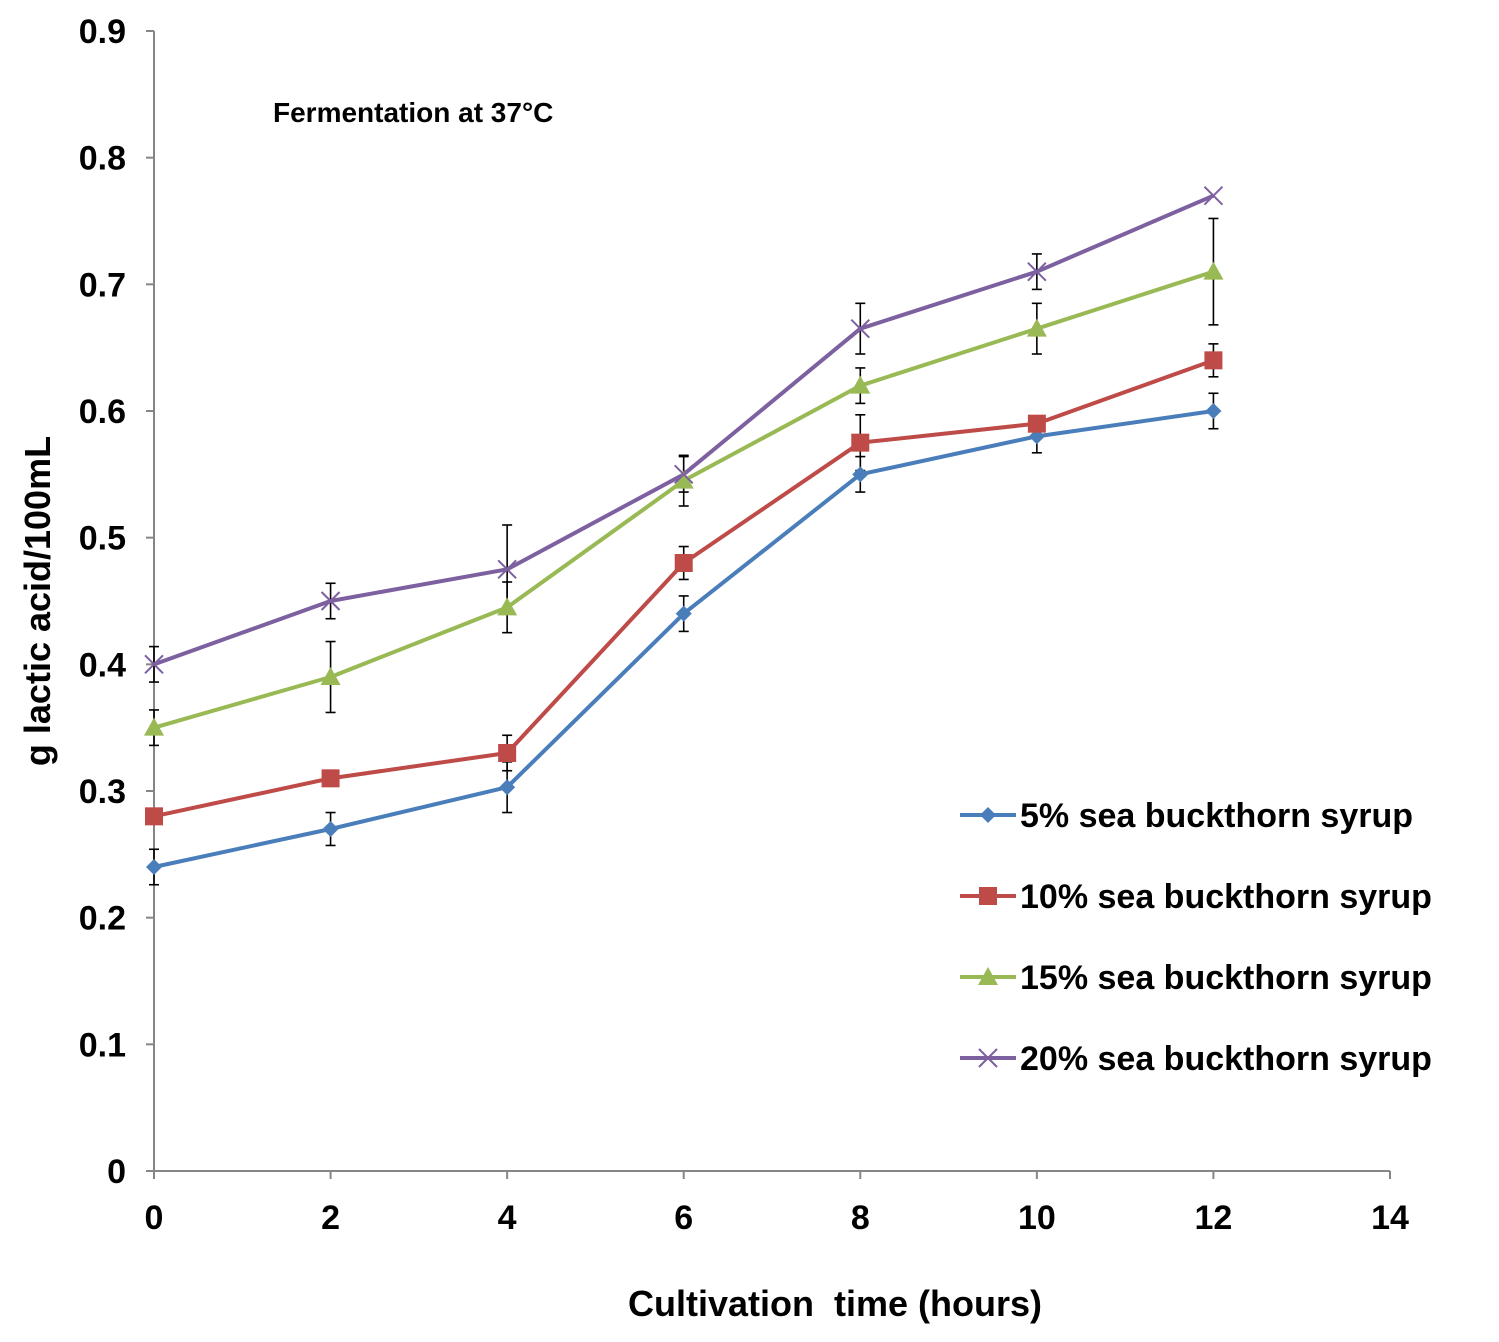 The image size is (1499, 1342). I want to click on y-tick-label: 0.9, so click(102, 32).